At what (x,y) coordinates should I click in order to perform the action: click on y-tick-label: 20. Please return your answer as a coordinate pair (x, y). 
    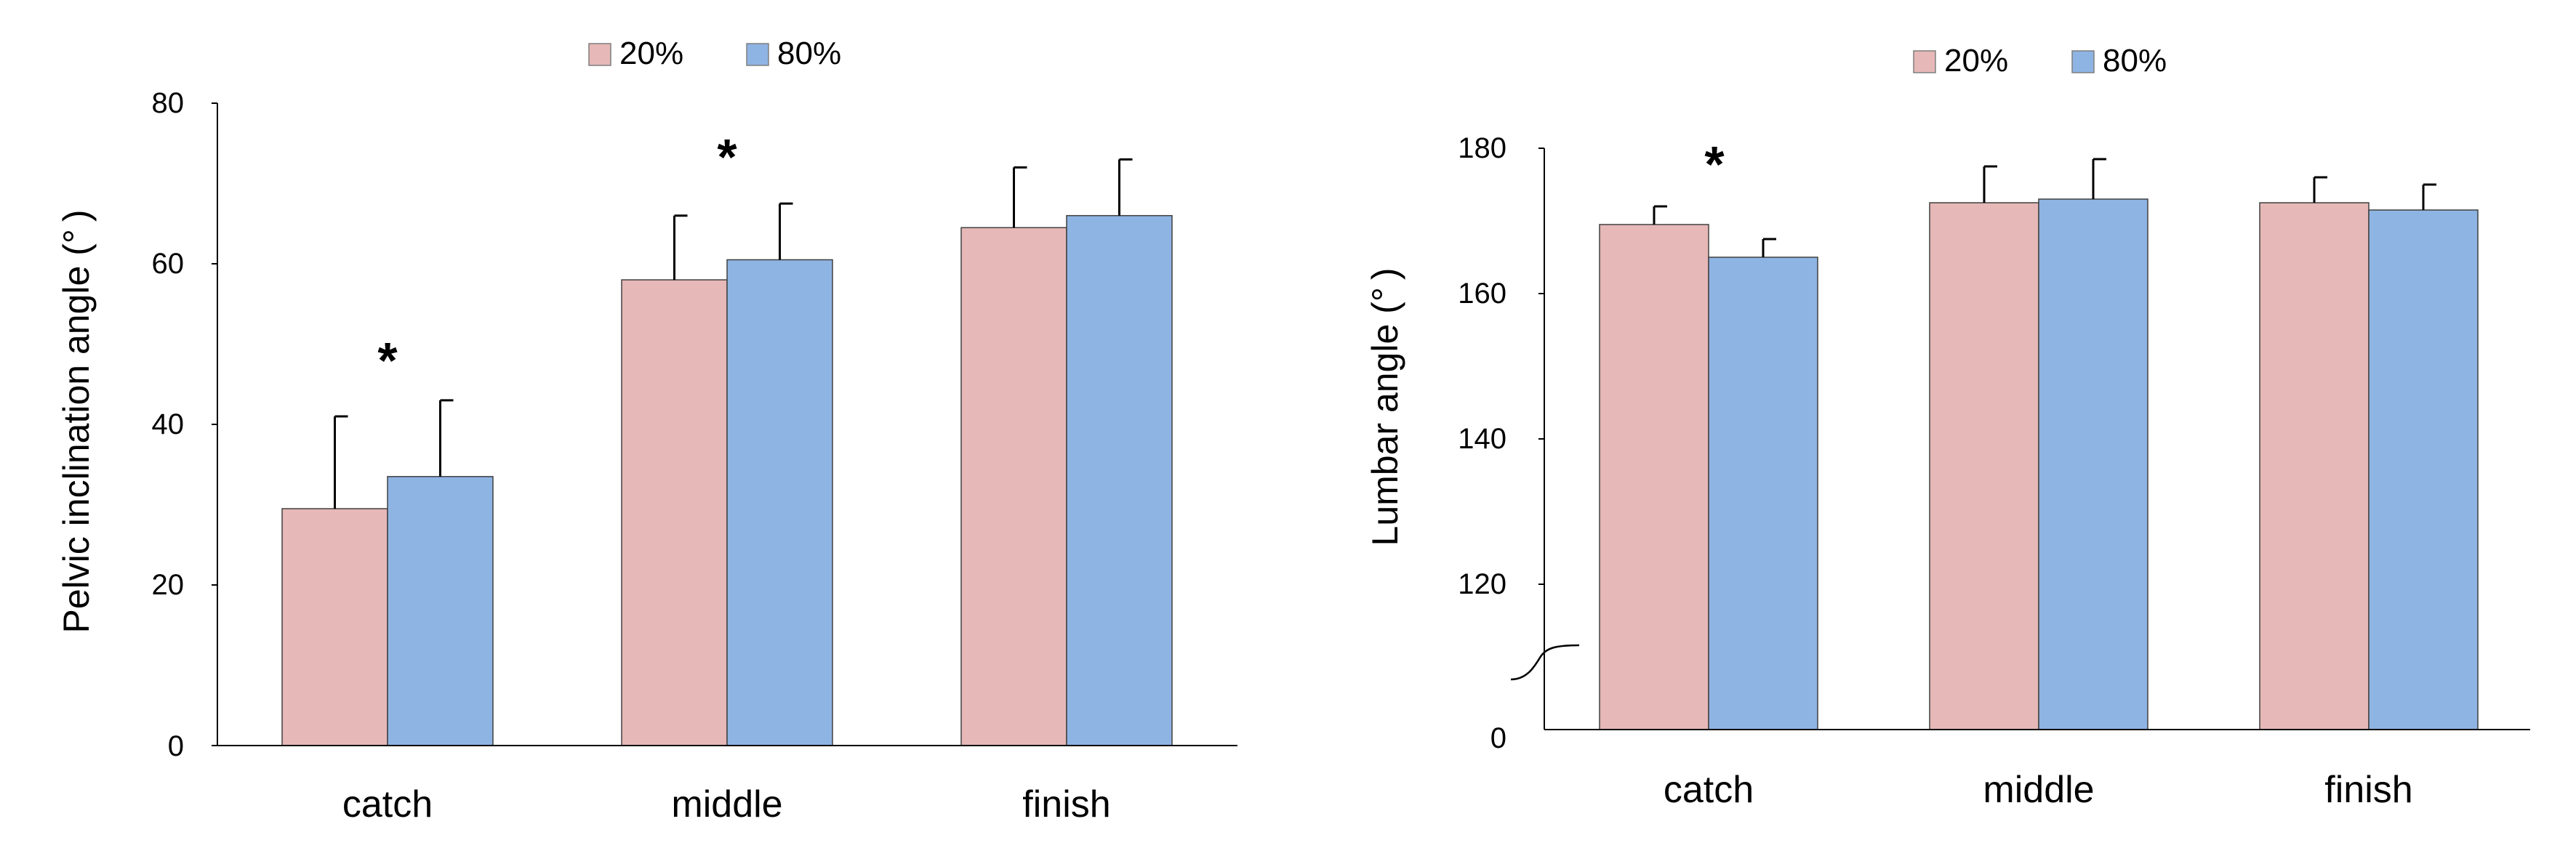
    Looking at the image, I should click on (169, 585).